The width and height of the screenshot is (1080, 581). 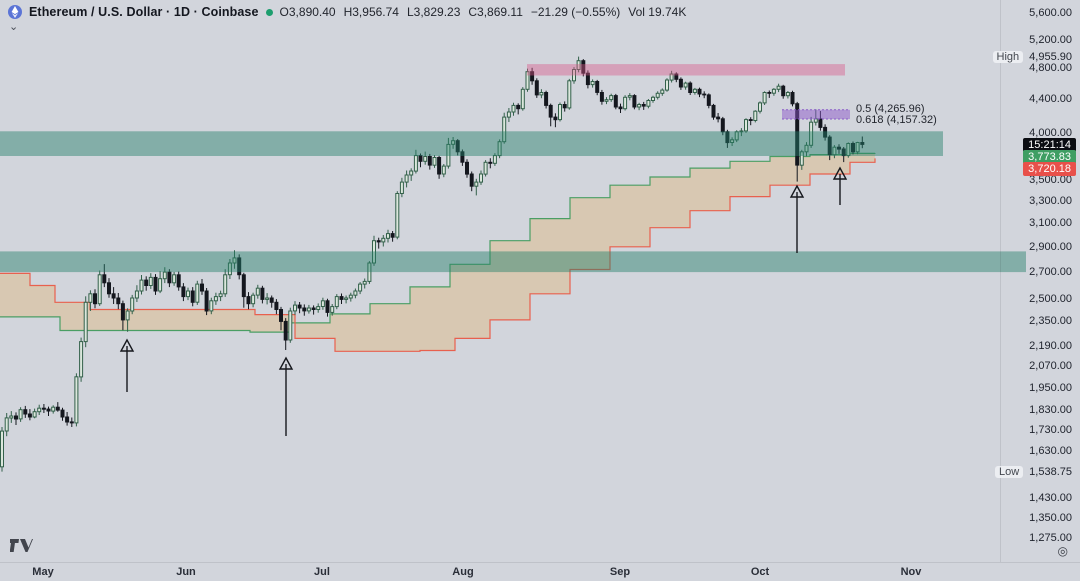 I want to click on symbol-title: Ethereum / U.S. Dollar · 1D · Coinbase, so click(x=144, y=12).